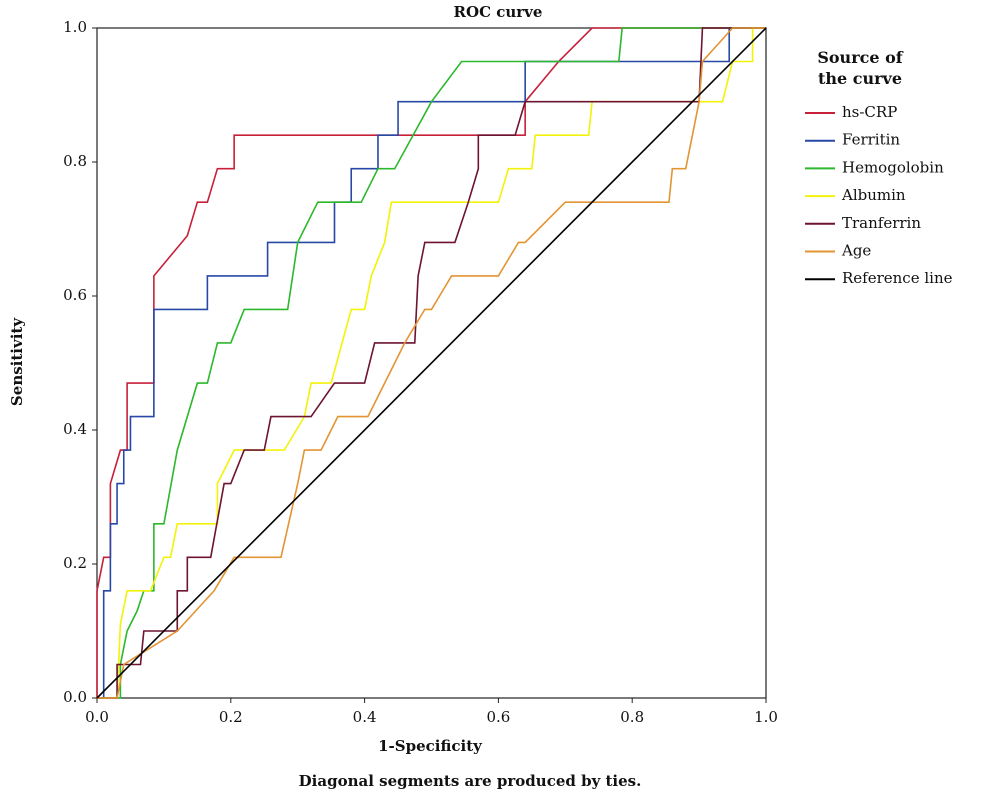 The image size is (1000, 801). I want to click on legend-label: Tranferrin, so click(881, 223).